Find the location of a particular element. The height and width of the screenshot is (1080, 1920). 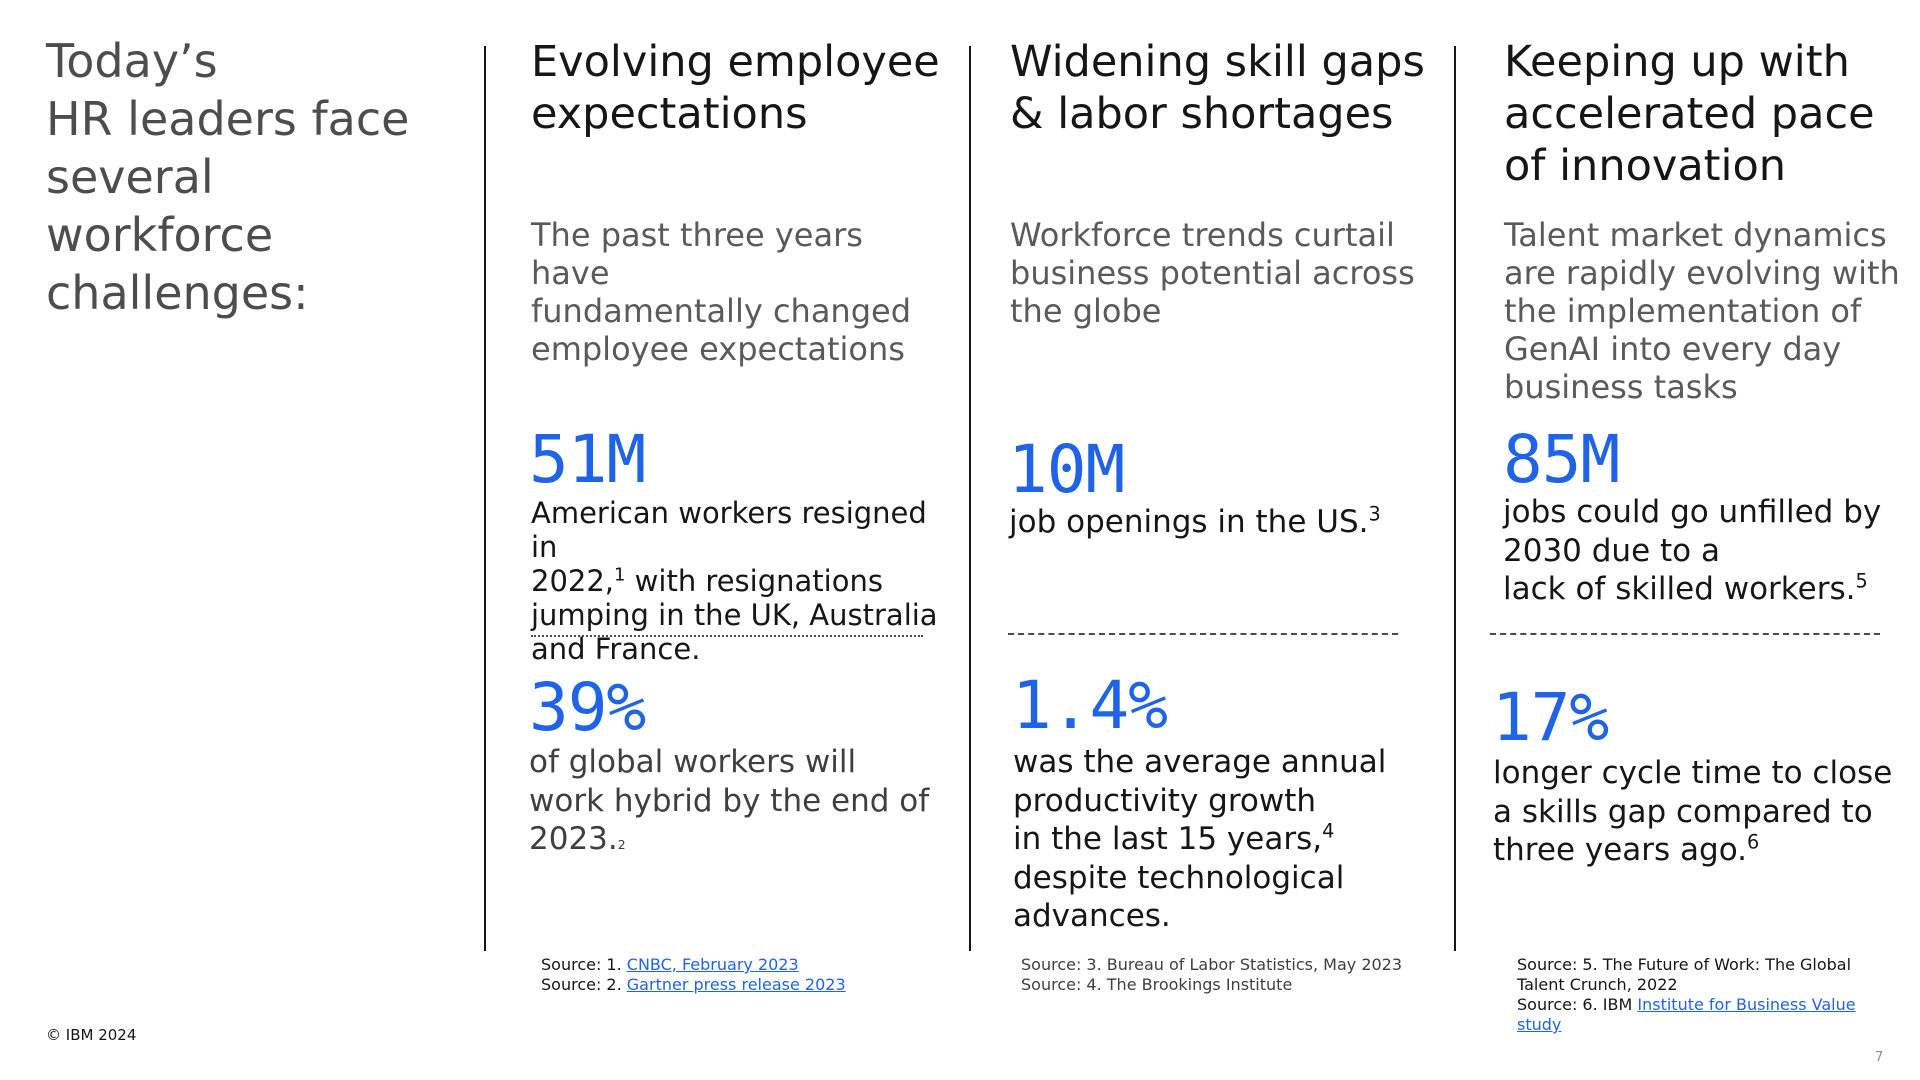

source-line: Source: 1. CNBC, February 2023 is located at coordinates (670, 964).